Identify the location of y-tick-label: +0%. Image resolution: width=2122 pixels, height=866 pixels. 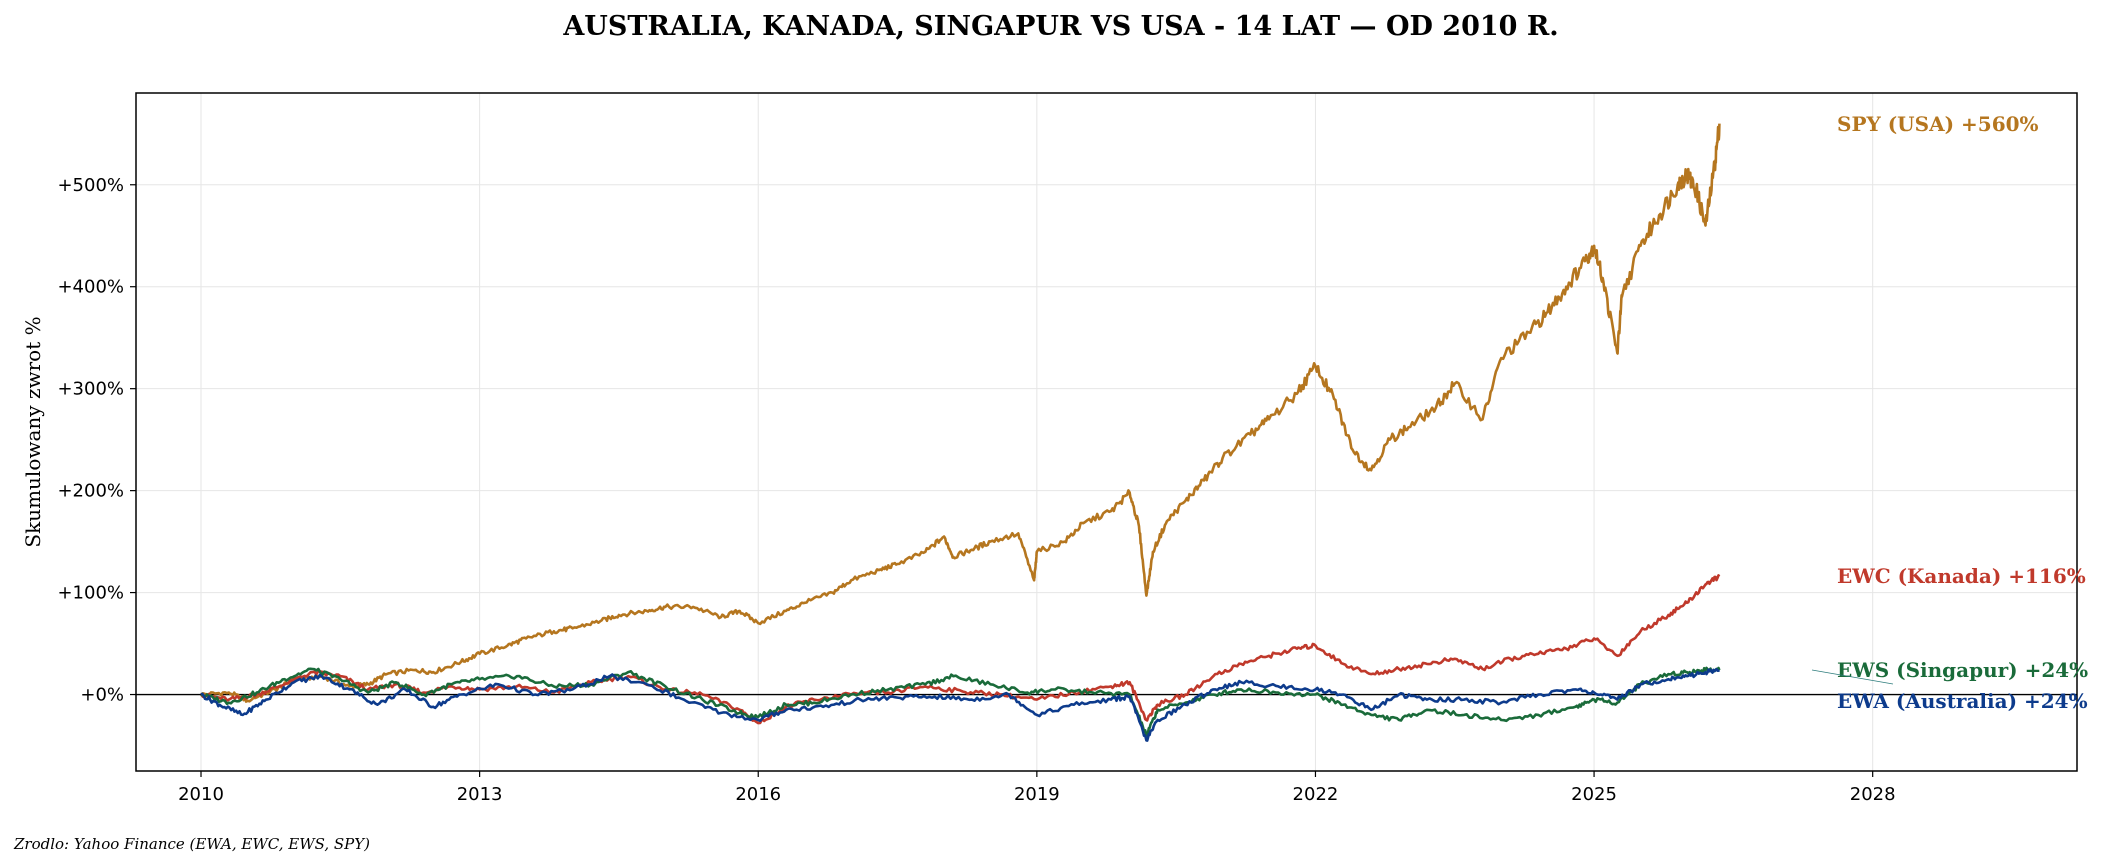
(102, 695).